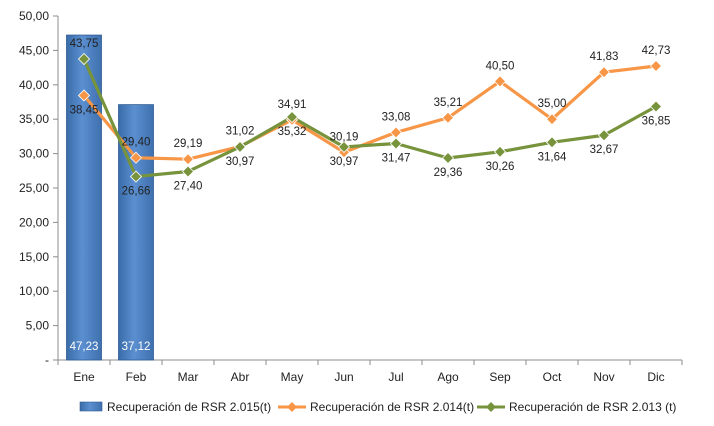 The image size is (714, 426). What do you see at coordinates (188, 144) in the screenshot?
I see `line-data-label: 29,19` at bounding box center [188, 144].